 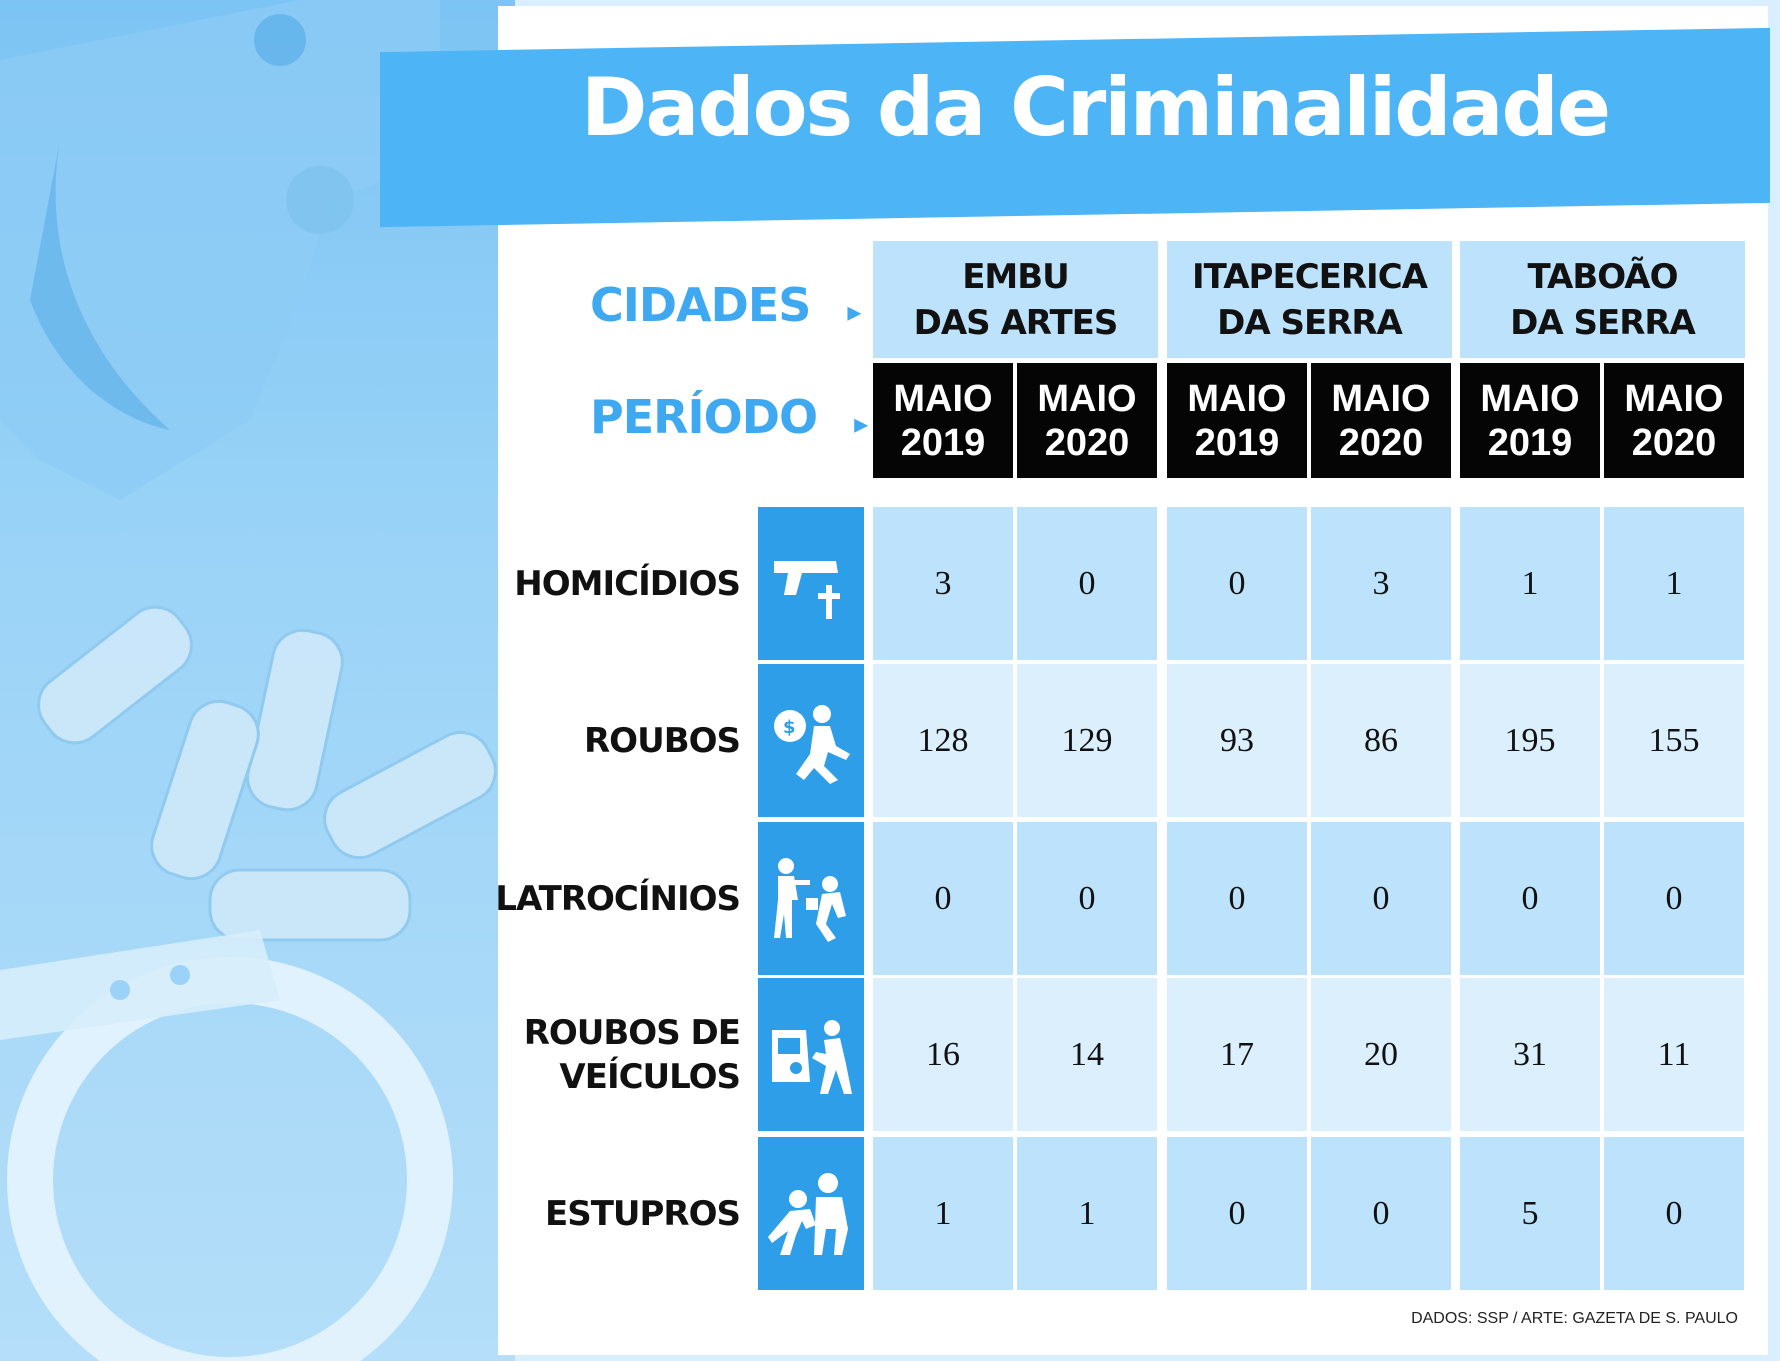 I want to click on cell-value: 17, so click(x=1237, y=1054).